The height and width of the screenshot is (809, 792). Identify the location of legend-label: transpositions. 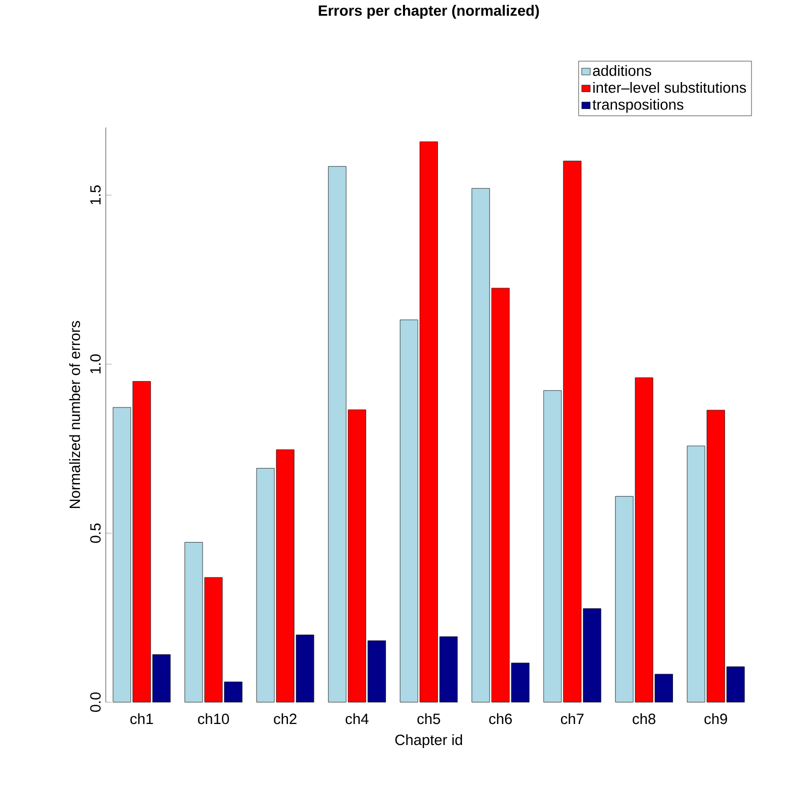
(638, 105).